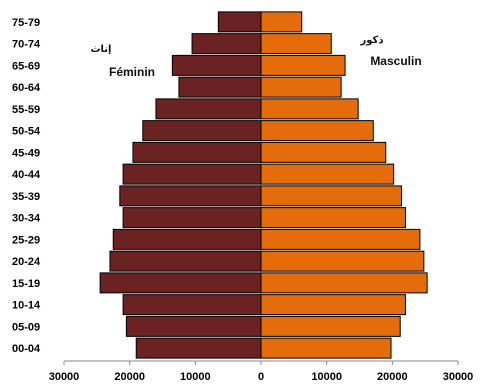 The image size is (480, 389). Describe the element at coordinates (26, 349) in the screenshot. I see `age-group-label-00-04: 00-04` at that location.